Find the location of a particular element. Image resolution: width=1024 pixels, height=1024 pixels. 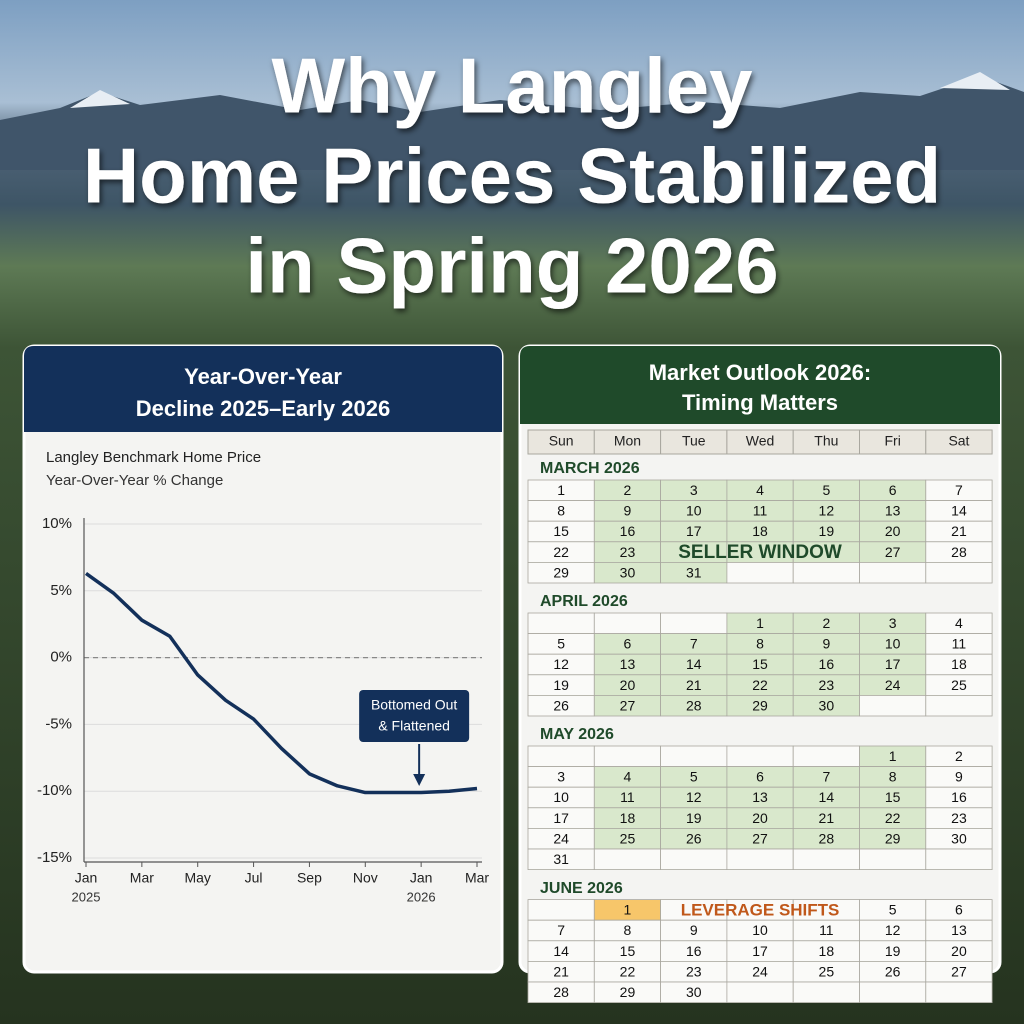

x-tick-label: May is located at coordinates (197, 878).